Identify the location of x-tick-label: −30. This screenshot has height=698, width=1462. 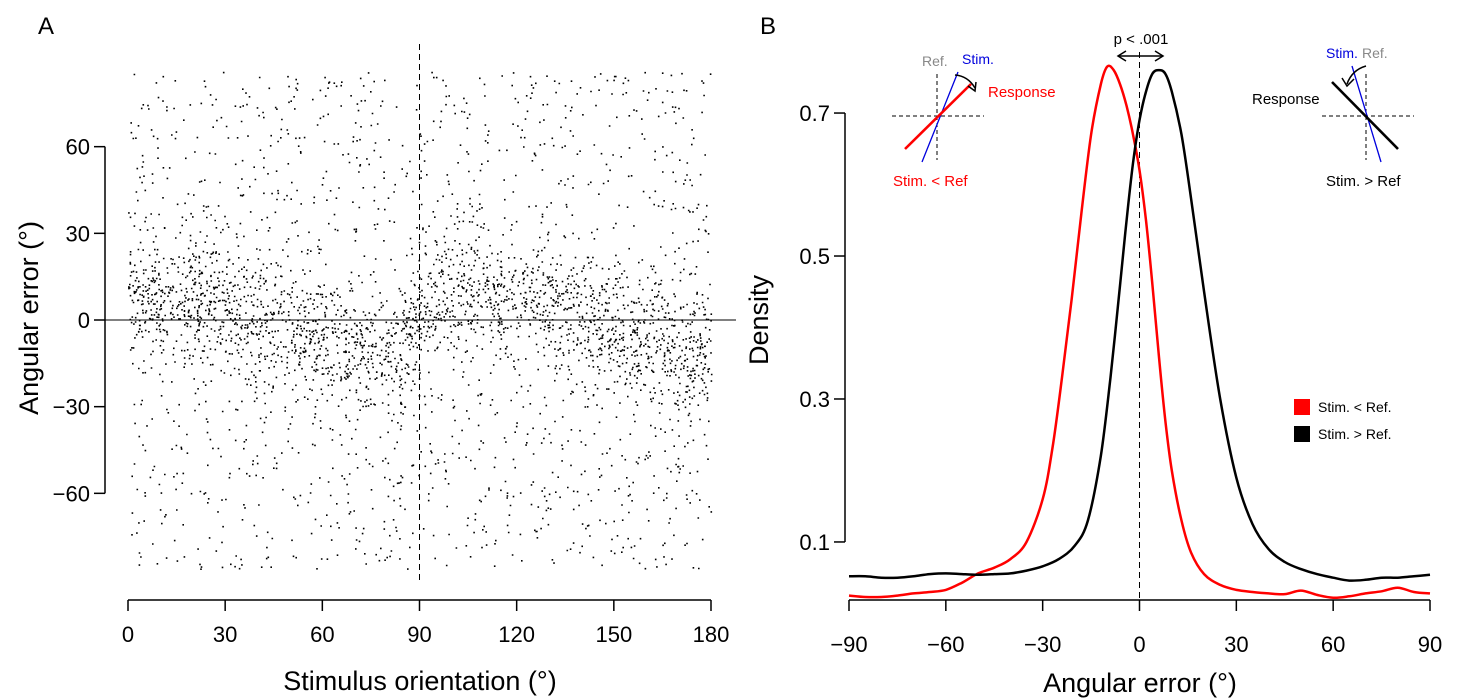
(1042, 644).